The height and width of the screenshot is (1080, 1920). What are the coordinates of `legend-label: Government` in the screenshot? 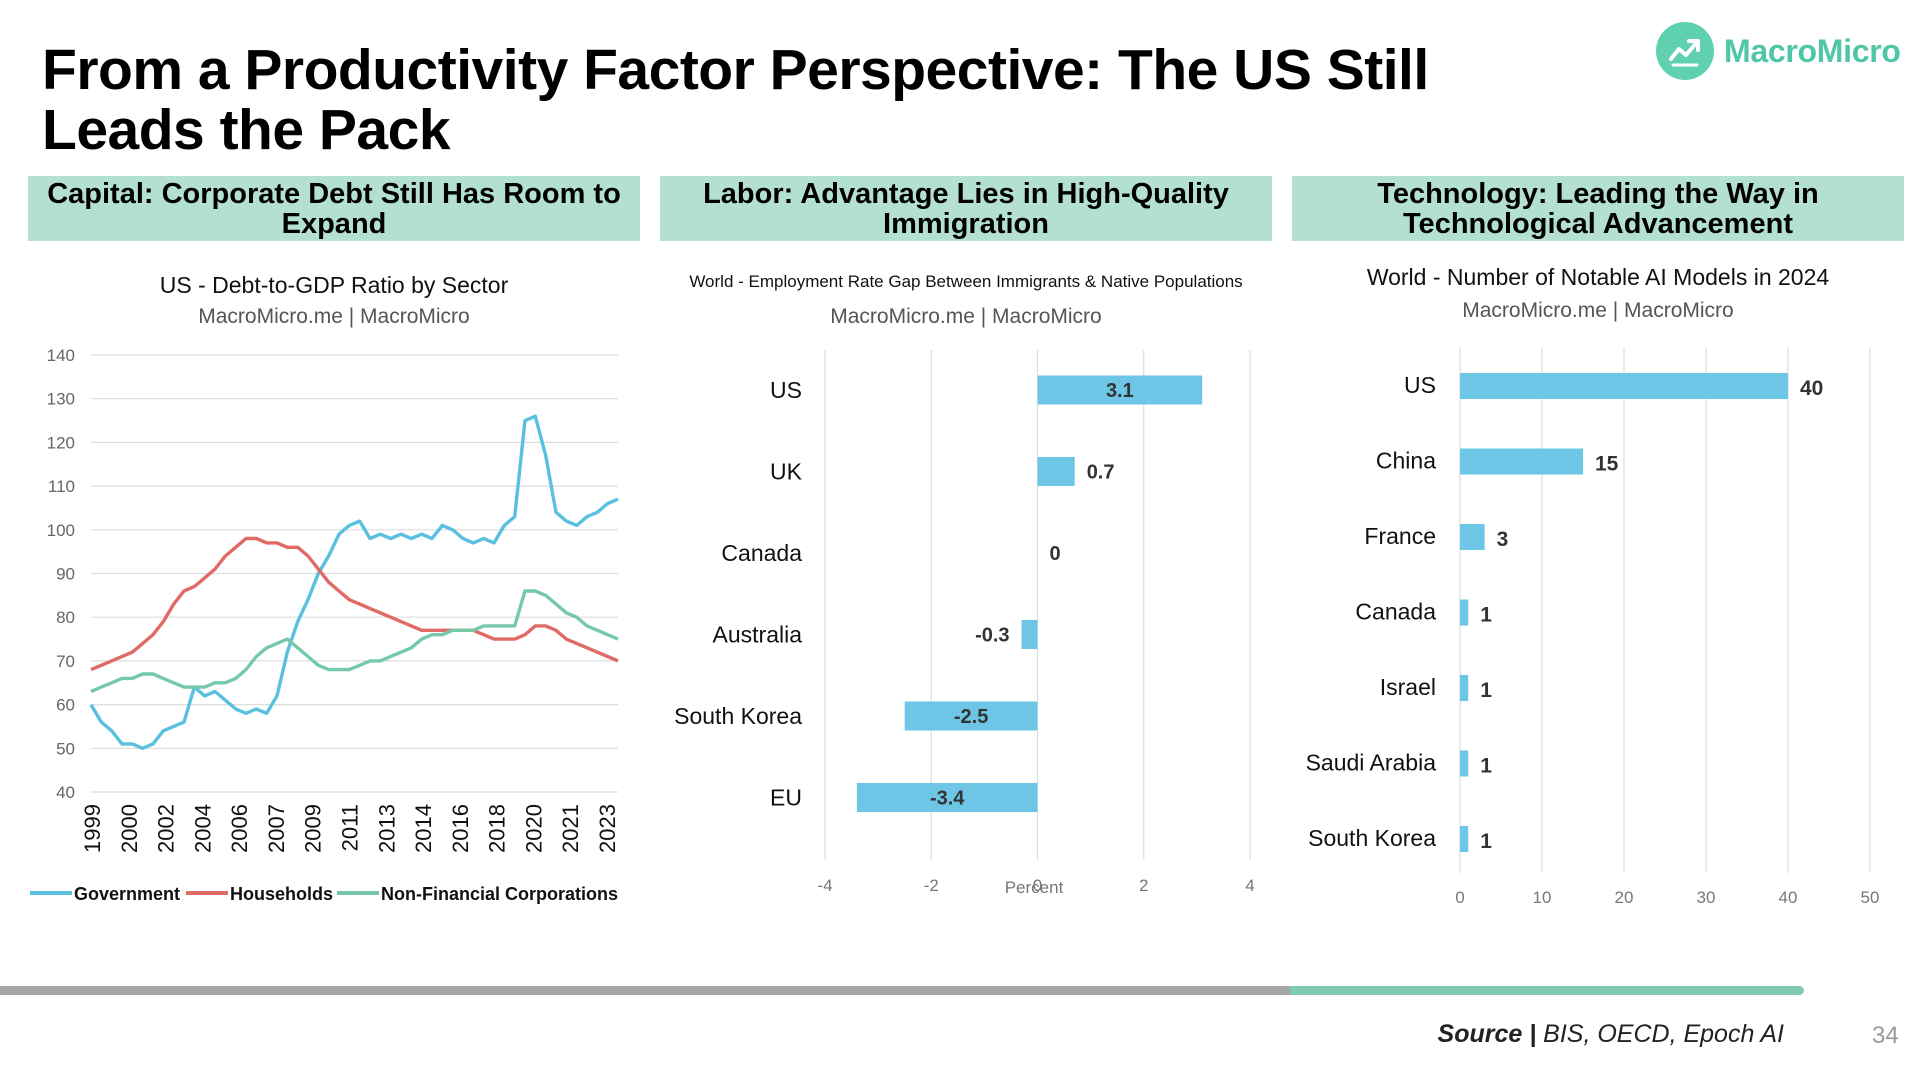 It's located at (127, 894).